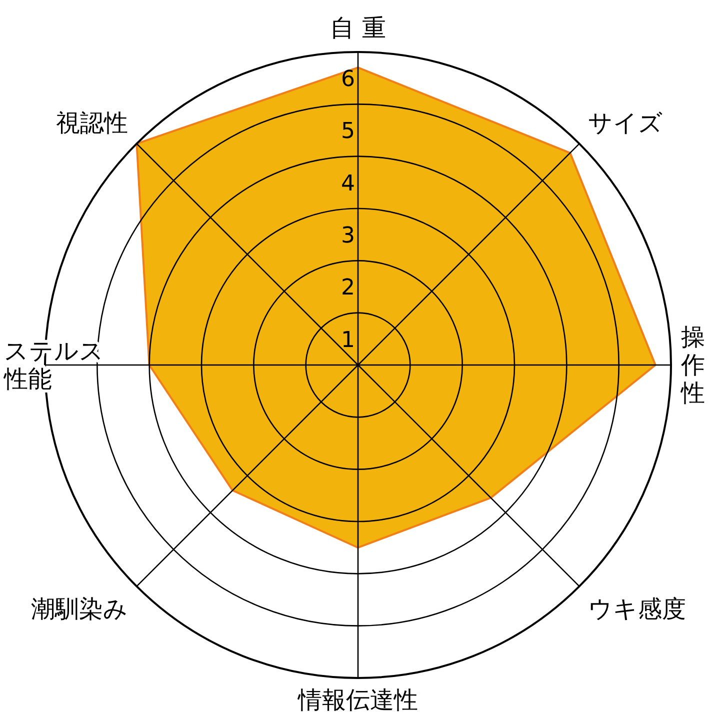  Describe the element at coordinates (348, 183) in the screenshot. I see `y-tick-label: 4` at that location.